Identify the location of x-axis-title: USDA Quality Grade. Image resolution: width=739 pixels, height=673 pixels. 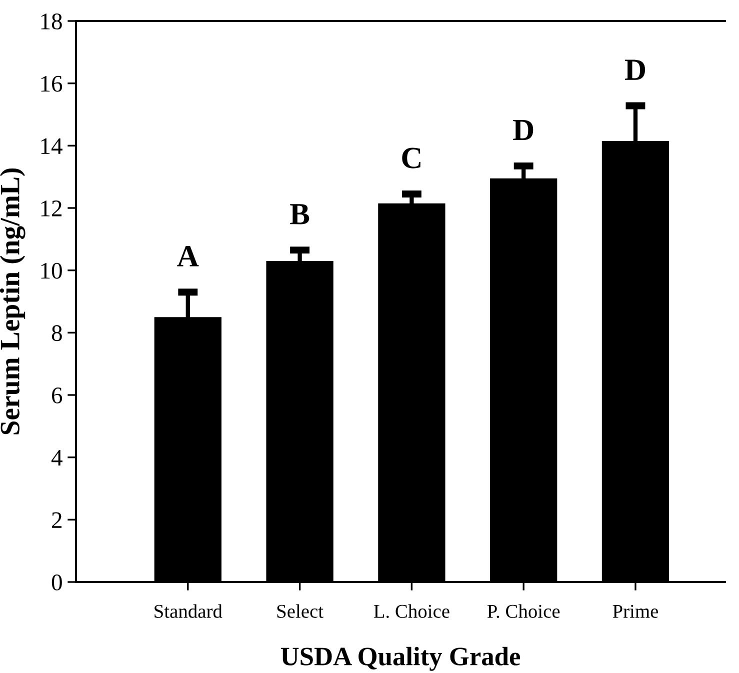
(400, 658).